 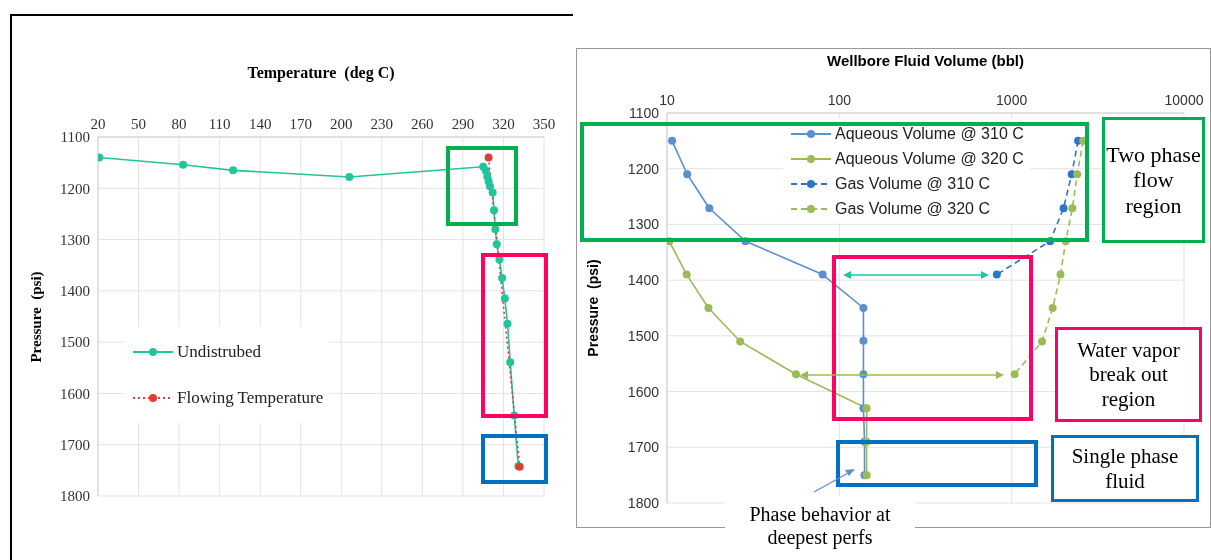 I want to click on annotation: Two phase flow region, so click(x=1153, y=180).